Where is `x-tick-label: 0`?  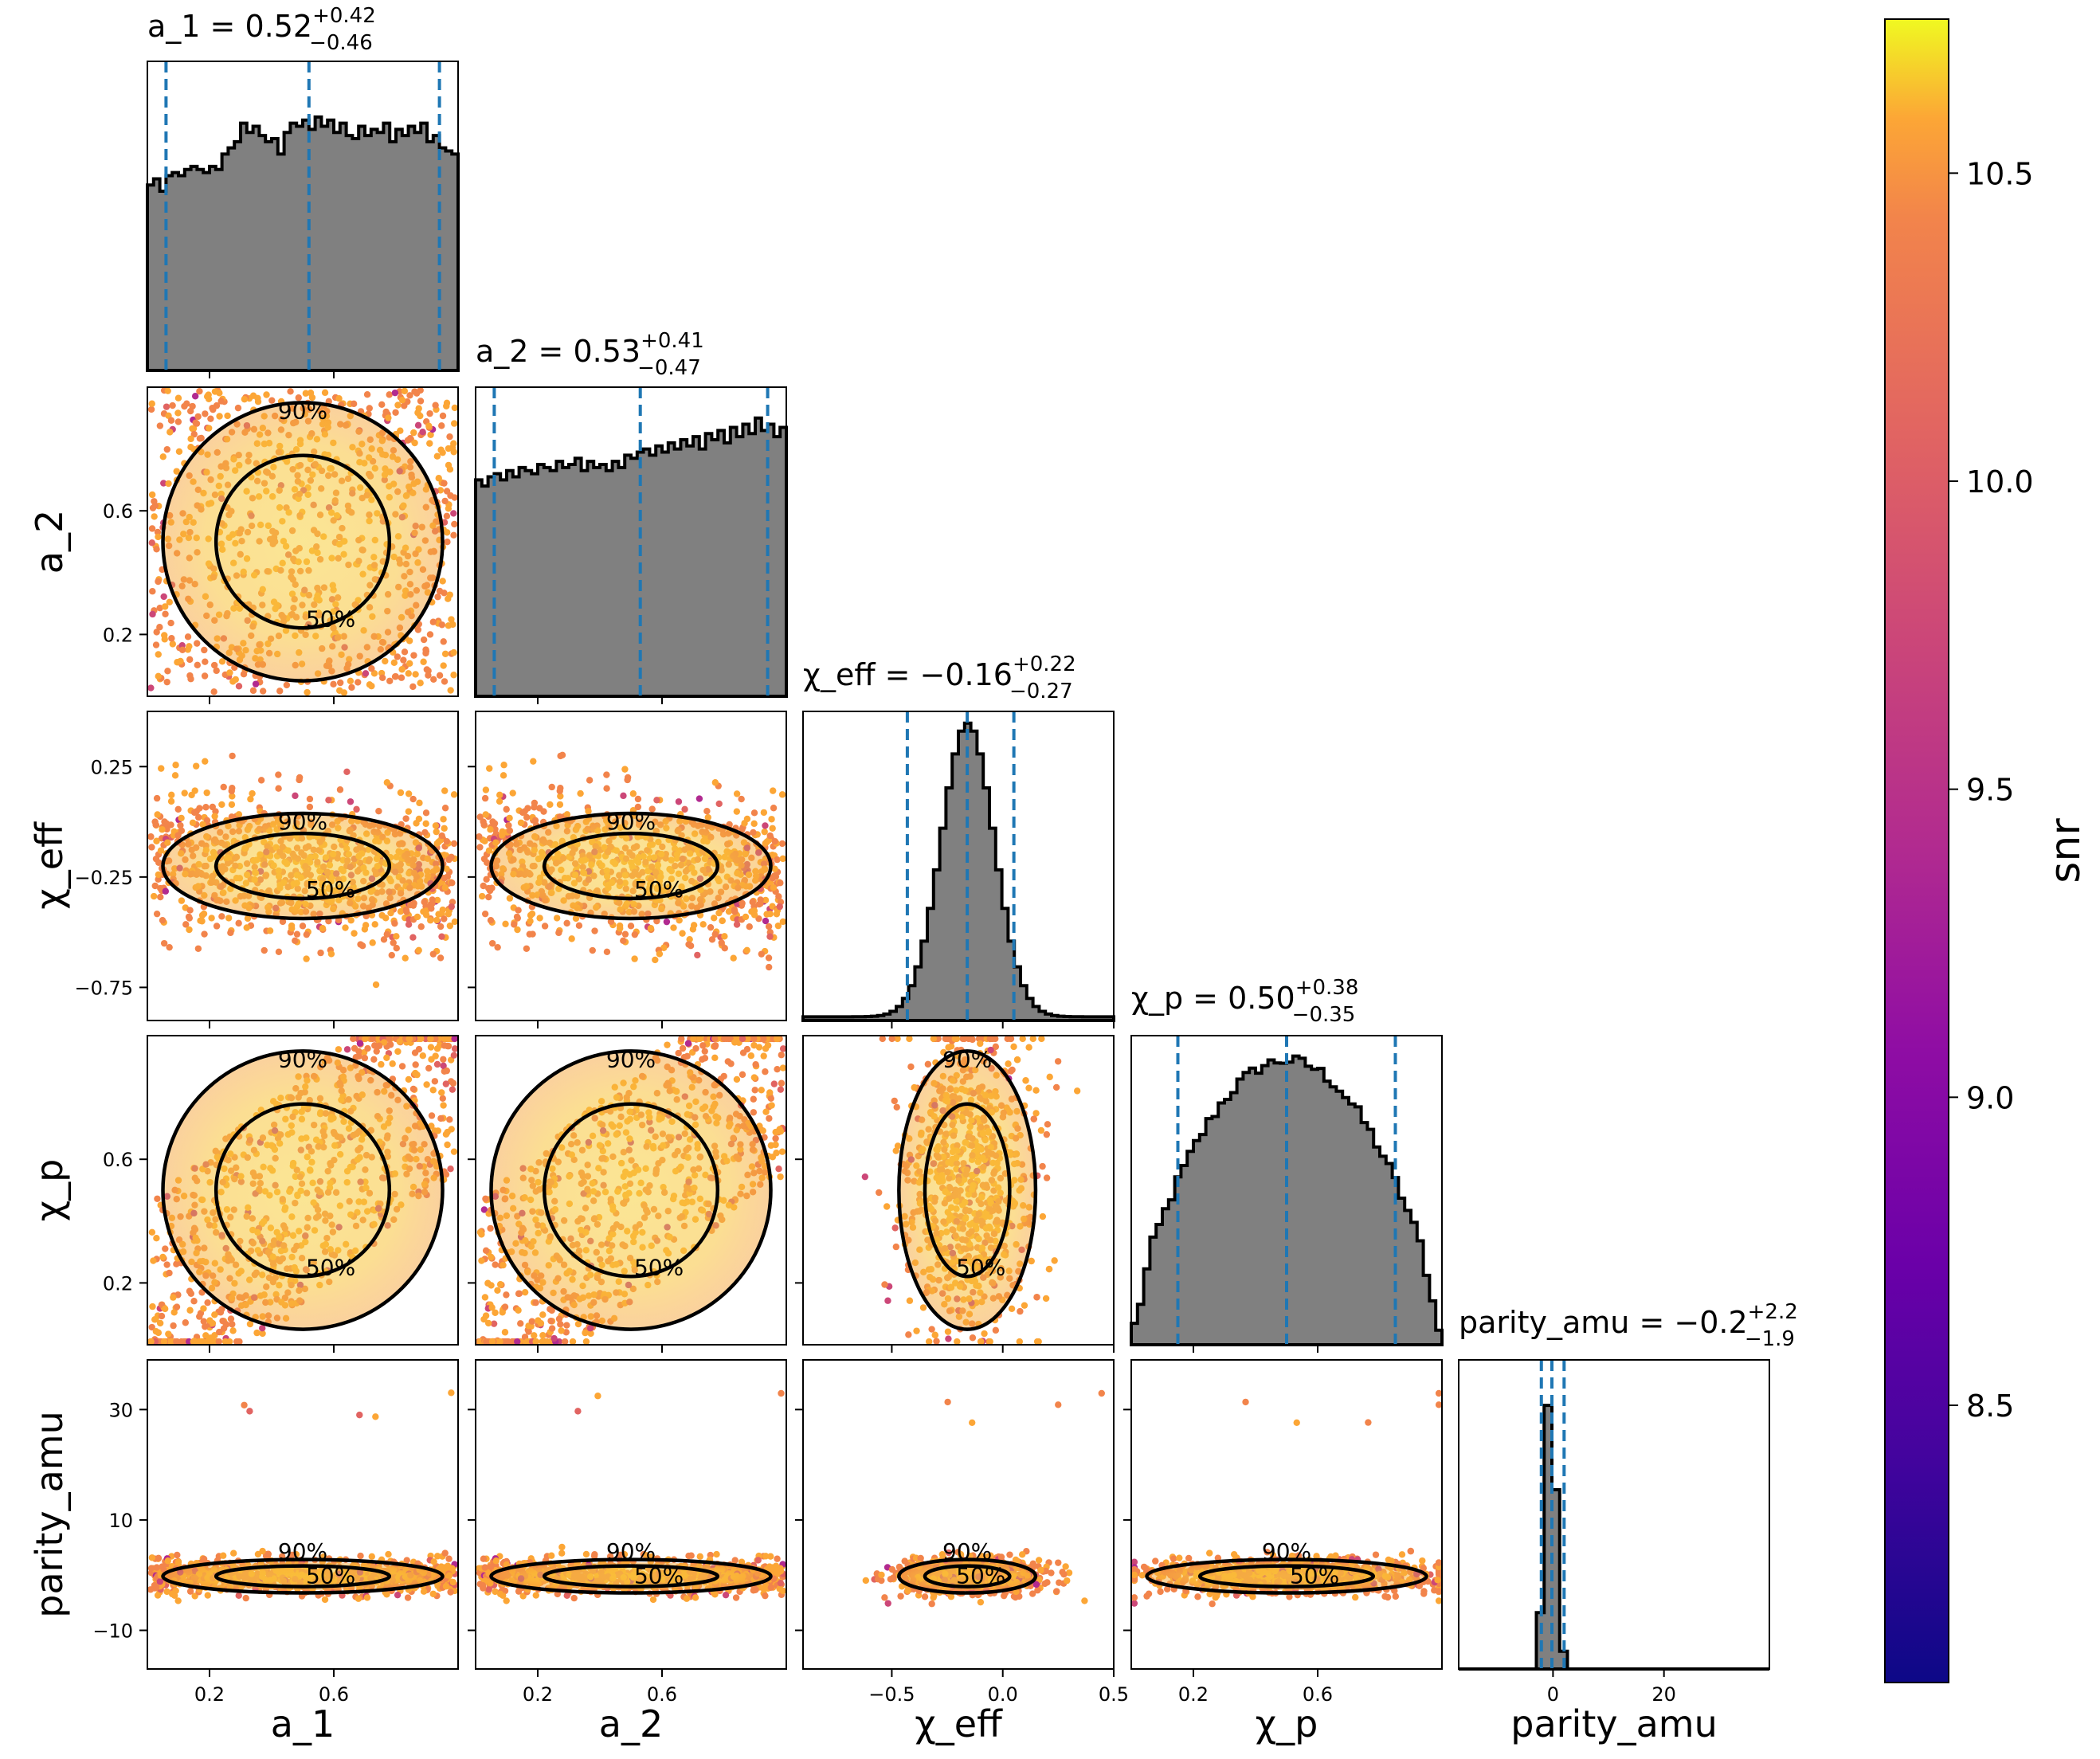
x-tick-label: 0 is located at coordinates (1553, 1695).